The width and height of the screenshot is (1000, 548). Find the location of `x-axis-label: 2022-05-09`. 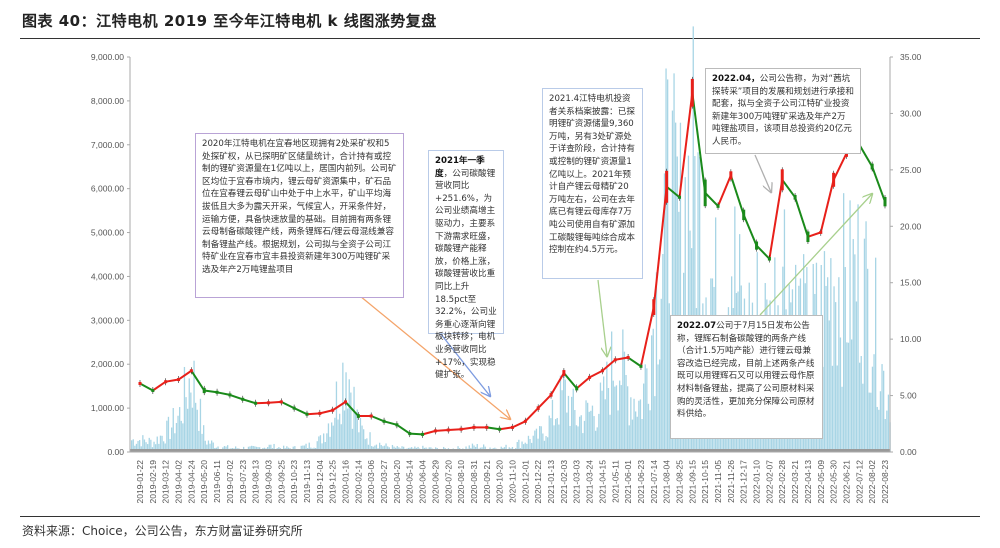

x-axis-label: 2022-05-09 is located at coordinates (821, 482).